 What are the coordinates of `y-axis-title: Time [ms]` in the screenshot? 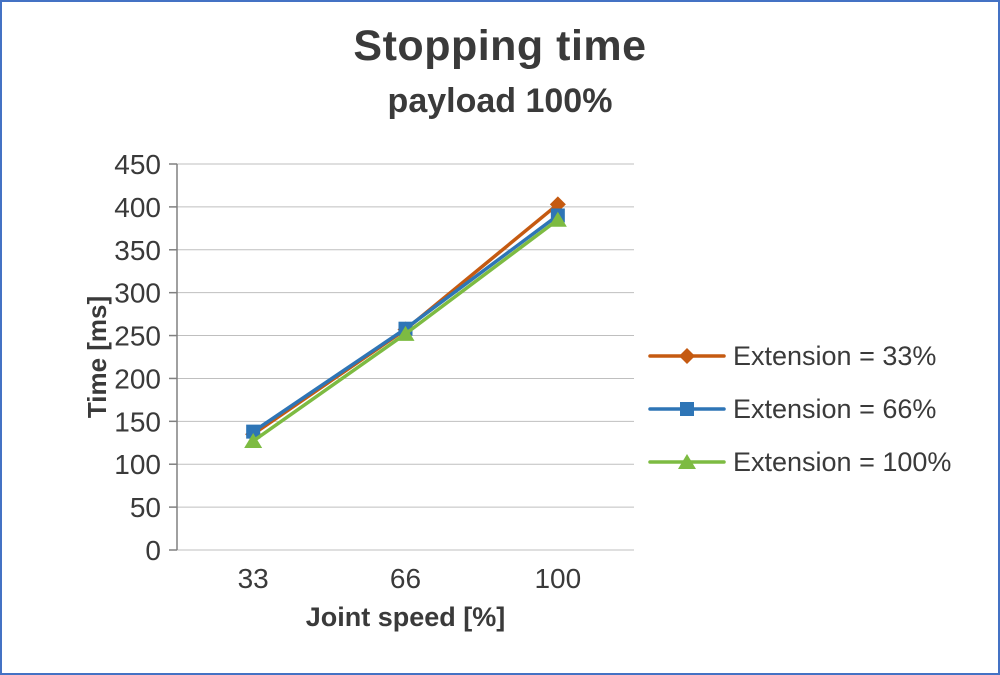 It's located at (97, 357).